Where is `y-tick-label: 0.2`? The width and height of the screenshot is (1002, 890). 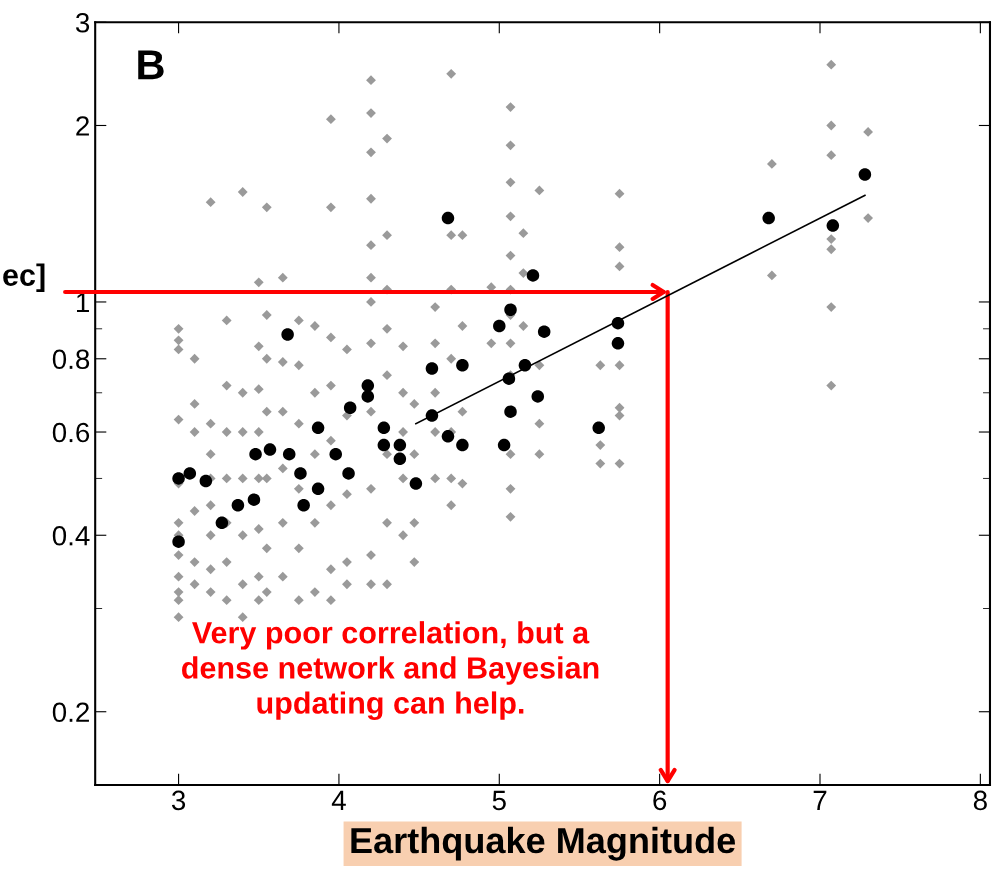
y-tick-label: 0.2 is located at coordinates (70, 712).